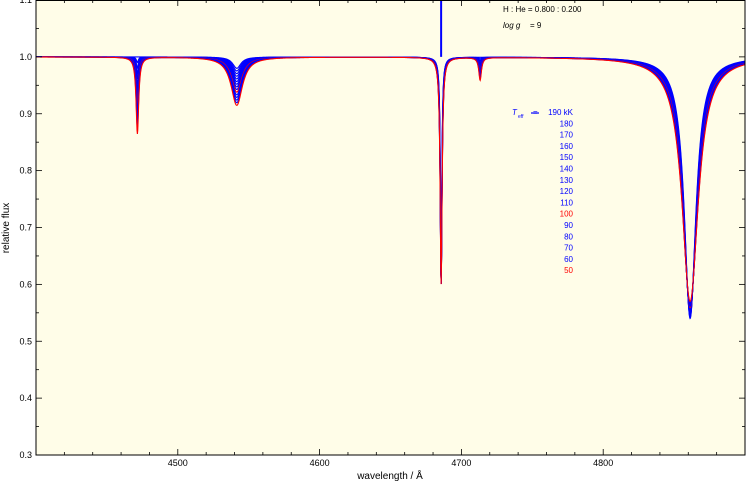 The height and width of the screenshot is (483, 746). I want to click on teff-subscript: eff, so click(521, 117).